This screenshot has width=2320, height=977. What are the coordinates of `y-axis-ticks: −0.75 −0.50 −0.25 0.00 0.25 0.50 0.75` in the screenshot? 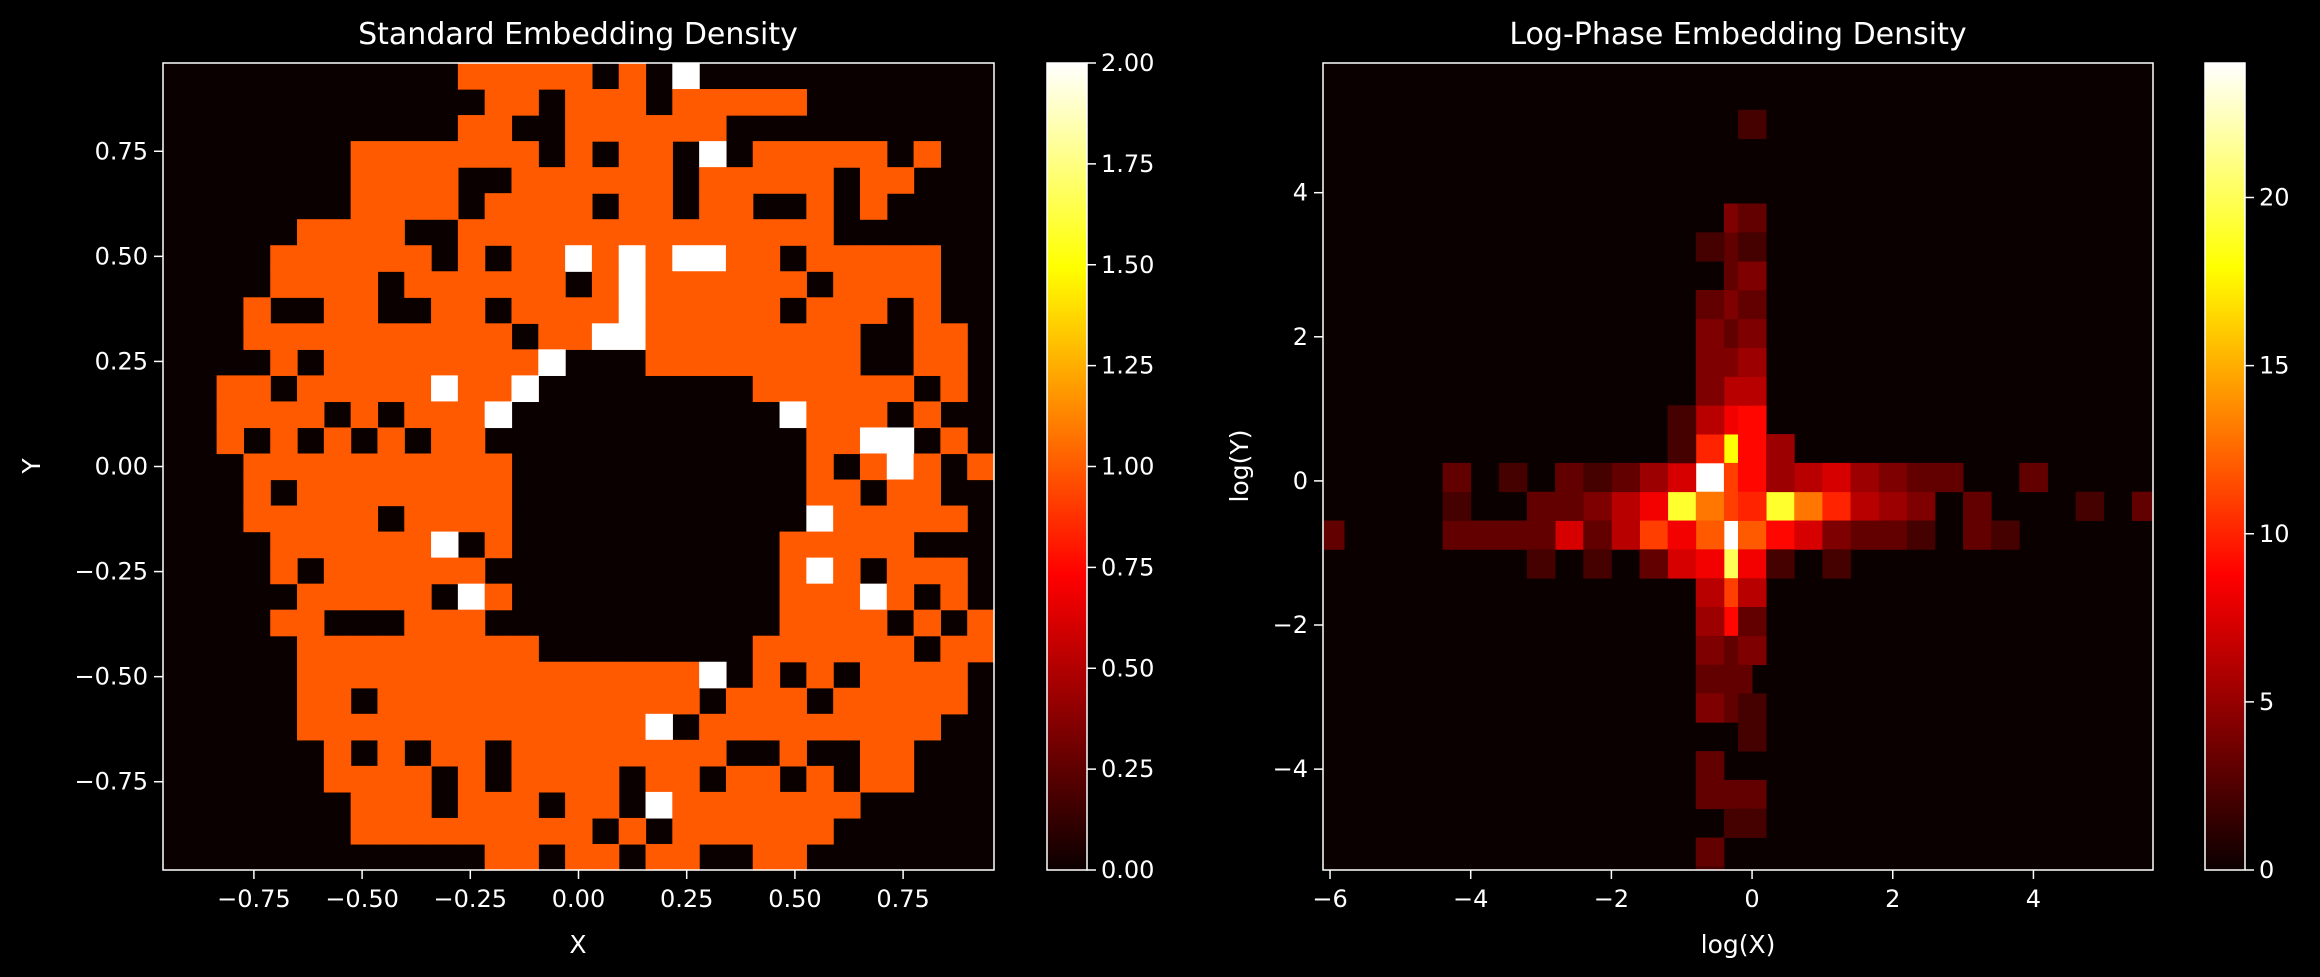 It's located at (118, 466).